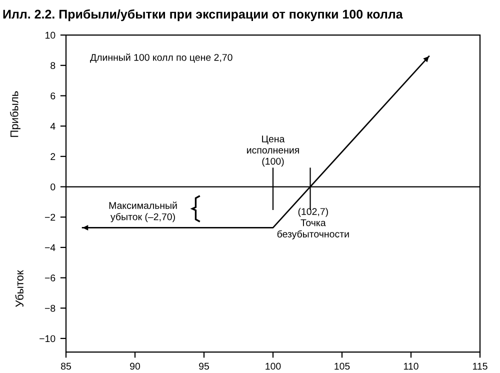 The height and width of the screenshot is (373, 500). Describe the element at coordinates (135, 366) in the screenshot. I see `x-tick-label: 90` at that location.